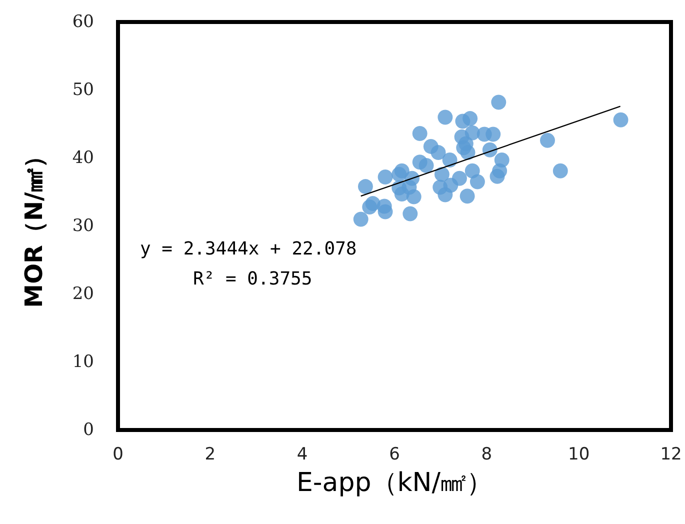  Describe the element at coordinates (302, 454) in the screenshot. I see `x-tick-label: 4` at that location.